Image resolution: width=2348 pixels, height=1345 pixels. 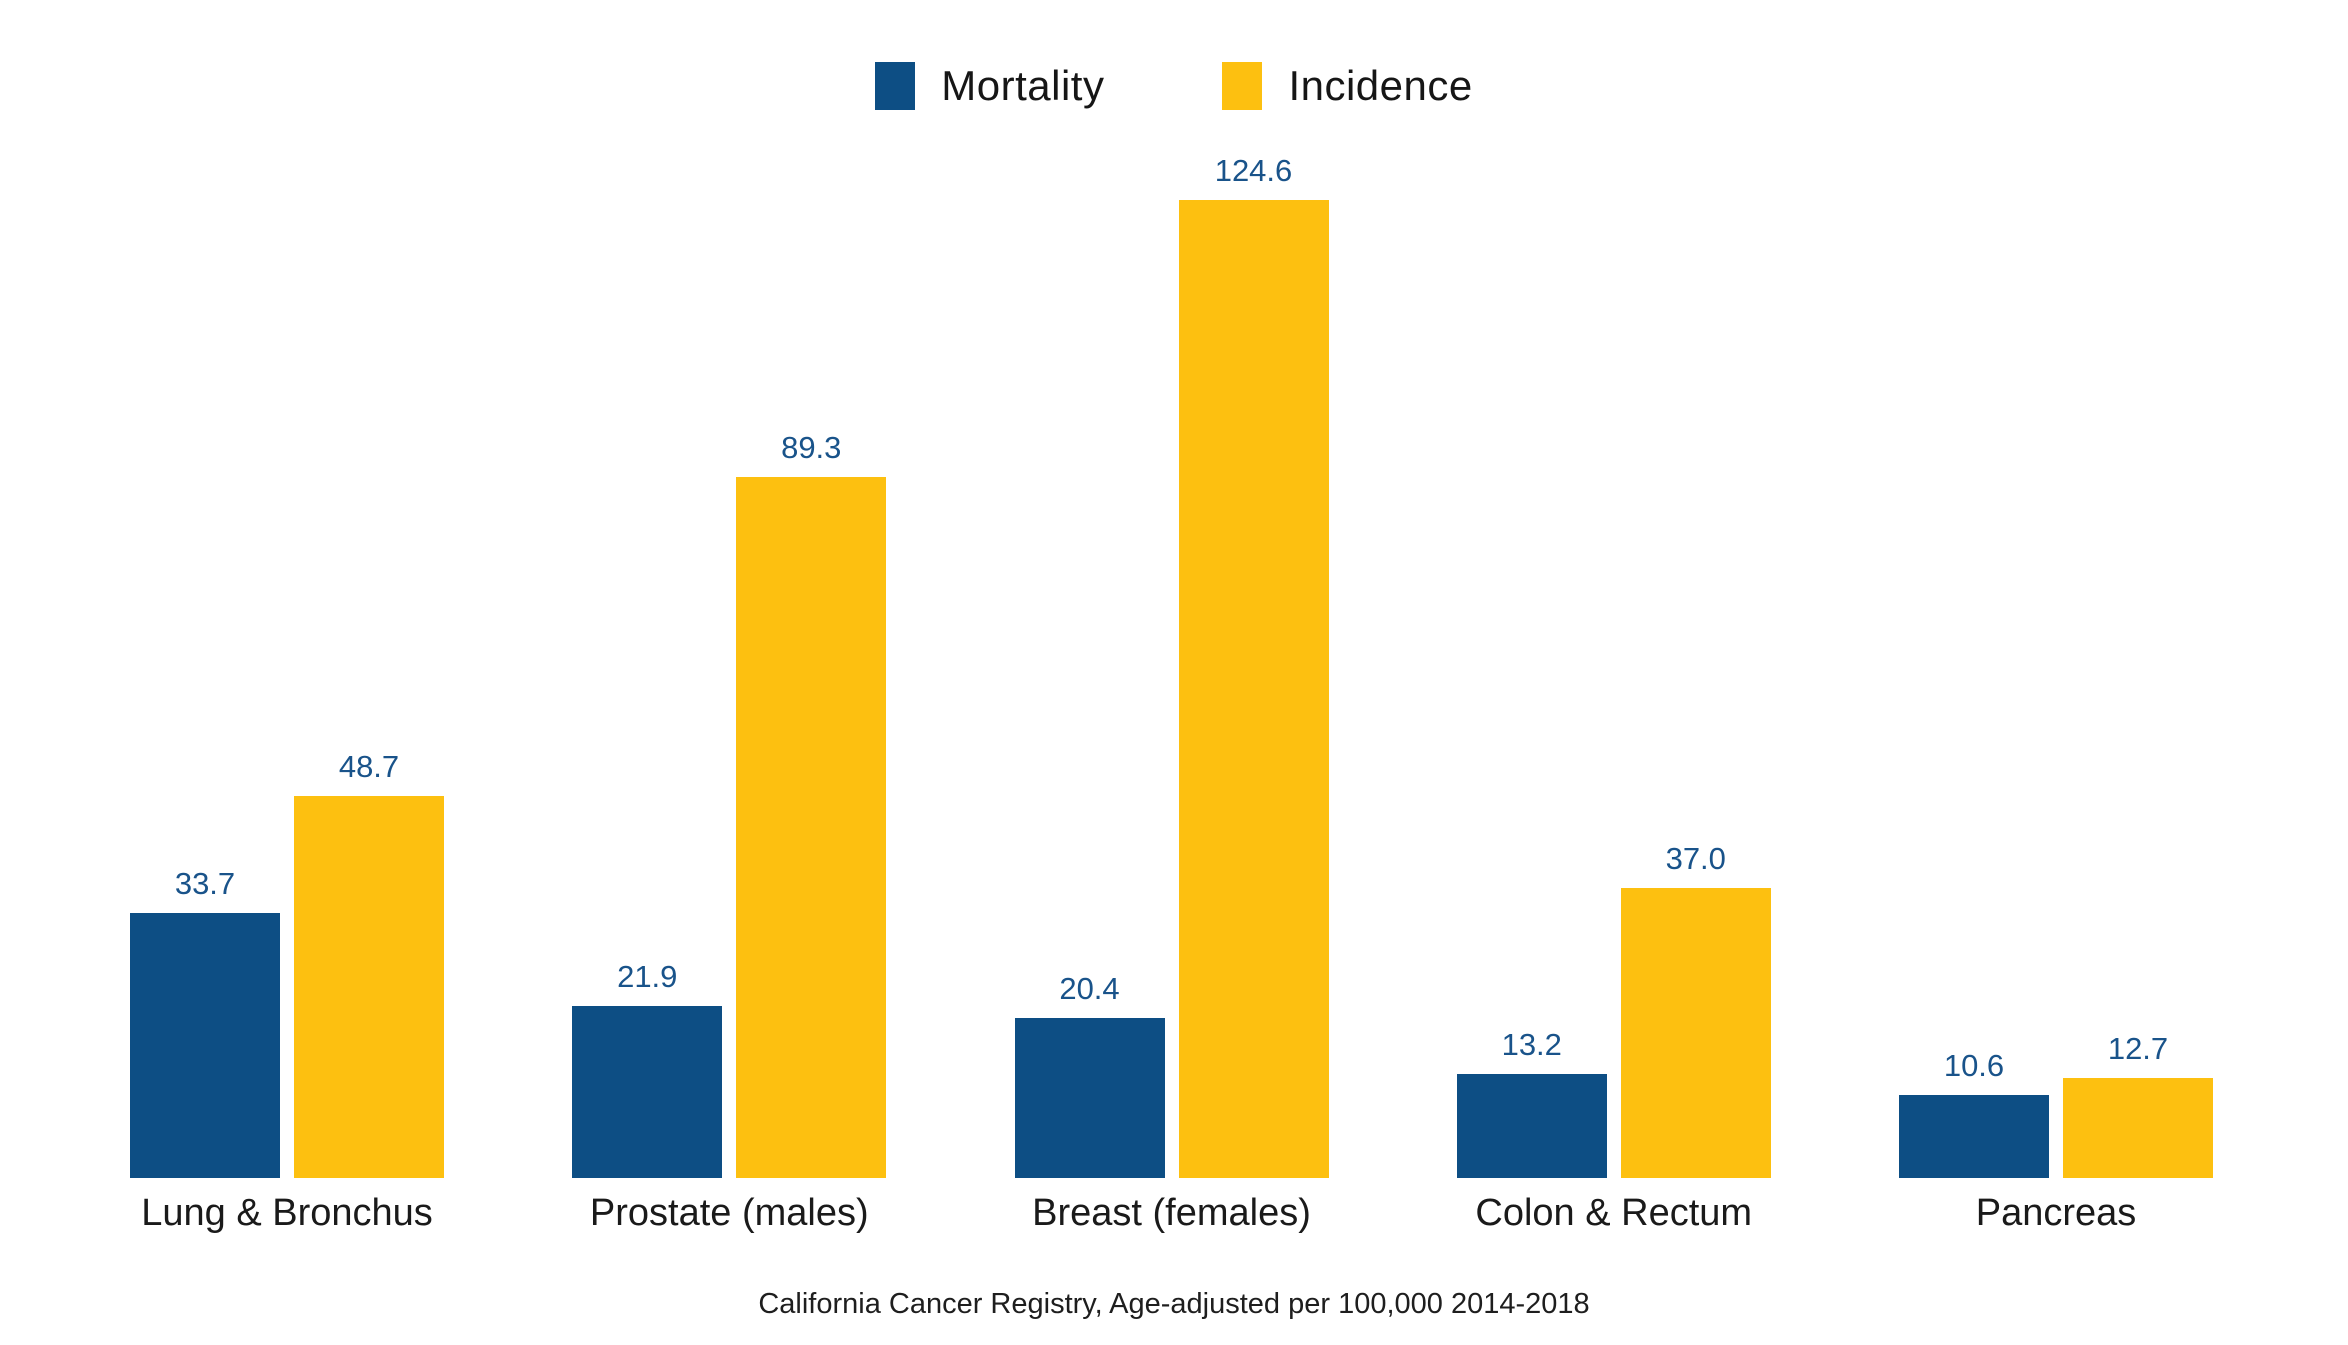 I want to click on bar-col-incidence-1: 48.7, so click(x=369, y=963).